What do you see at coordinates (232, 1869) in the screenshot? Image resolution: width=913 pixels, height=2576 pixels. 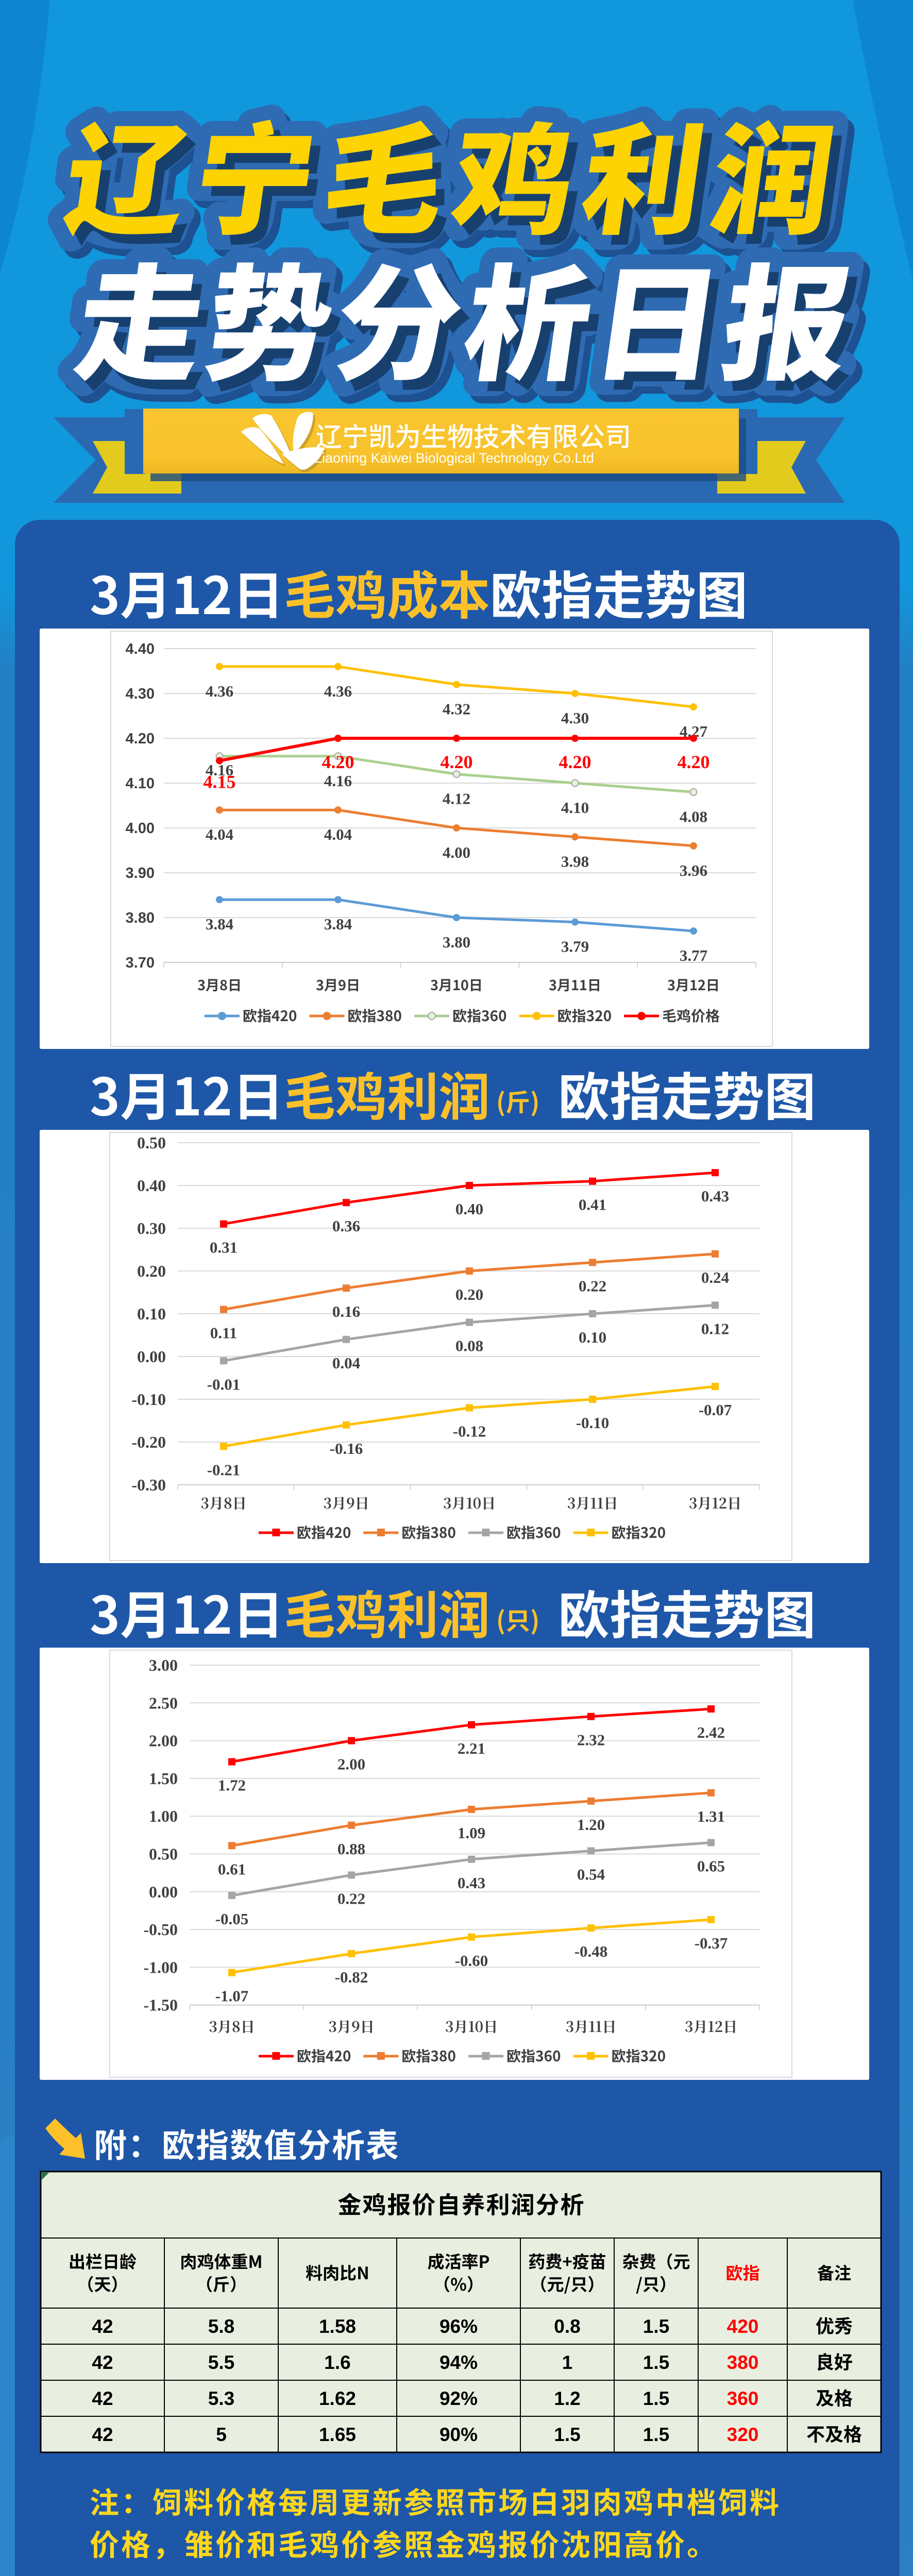 I see `svg-text: 0.61` at bounding box center [232, 1869].